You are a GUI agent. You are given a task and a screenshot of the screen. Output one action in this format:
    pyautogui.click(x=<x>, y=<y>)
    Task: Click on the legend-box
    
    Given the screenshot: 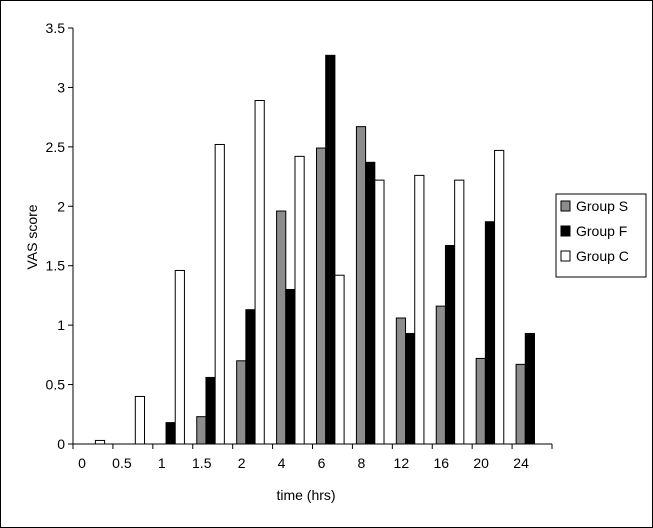 What is the action you would take?
    pyautogui.click(x=601, y=235)
    